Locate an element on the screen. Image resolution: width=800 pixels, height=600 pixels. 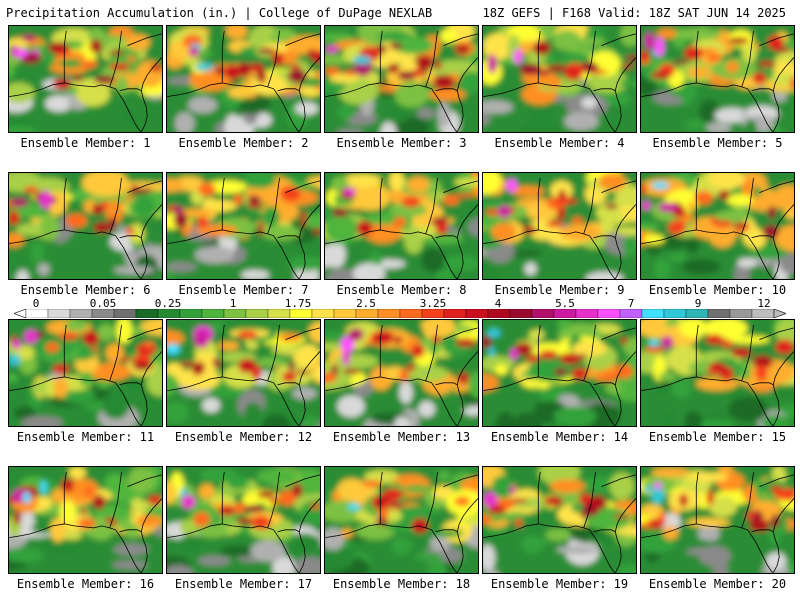
ensemble-member-label: Ensemble Member: 7 is located at coordinates (243, 290).